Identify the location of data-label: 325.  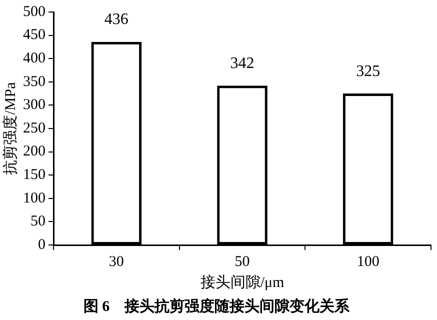
(368, 71).